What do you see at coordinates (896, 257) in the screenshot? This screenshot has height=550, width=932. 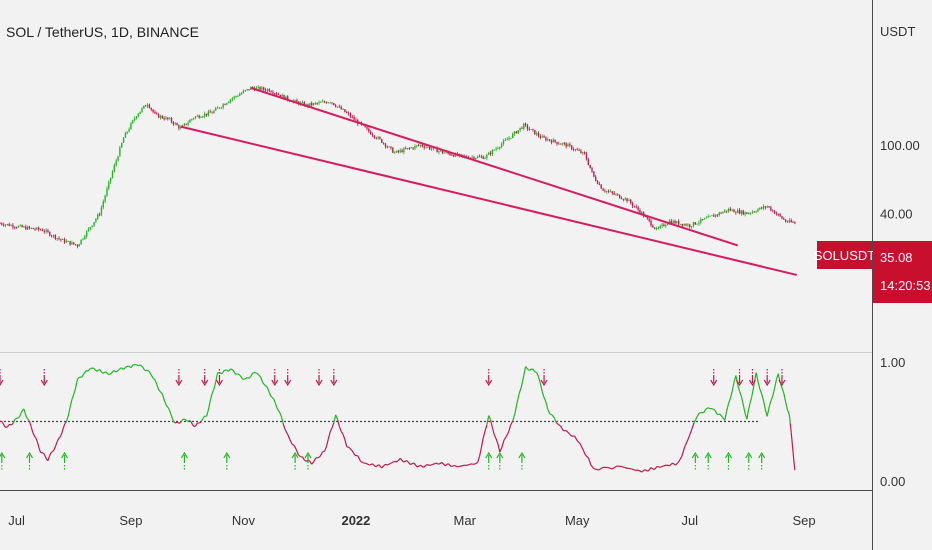 I see `last-price-label: 35.08` at bounding box center [896, 257].